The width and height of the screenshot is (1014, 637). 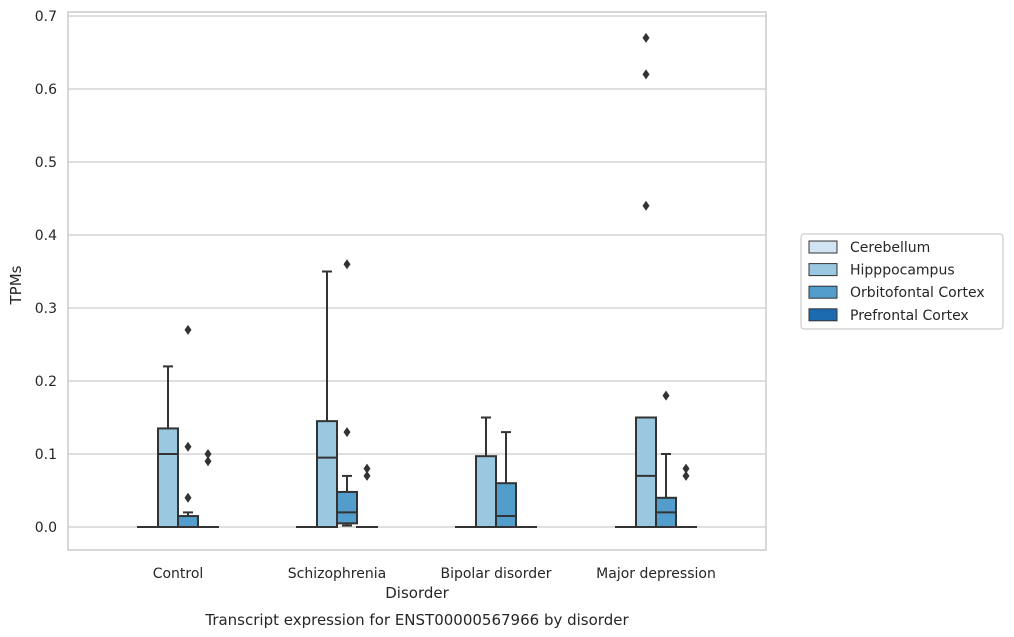 What do you see at coordinates (656, 574) in the screenshot?
I see `x-tick-label: Major depression` at bounding box center [656, 574].